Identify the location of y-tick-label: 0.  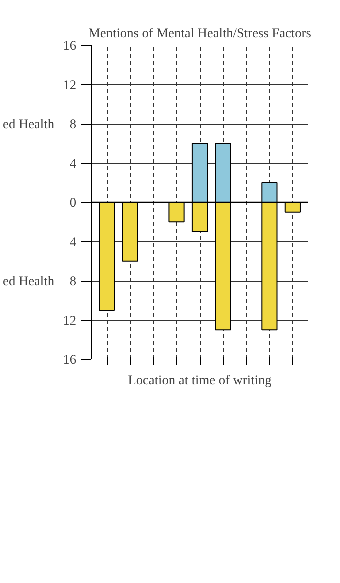
(73, 202).